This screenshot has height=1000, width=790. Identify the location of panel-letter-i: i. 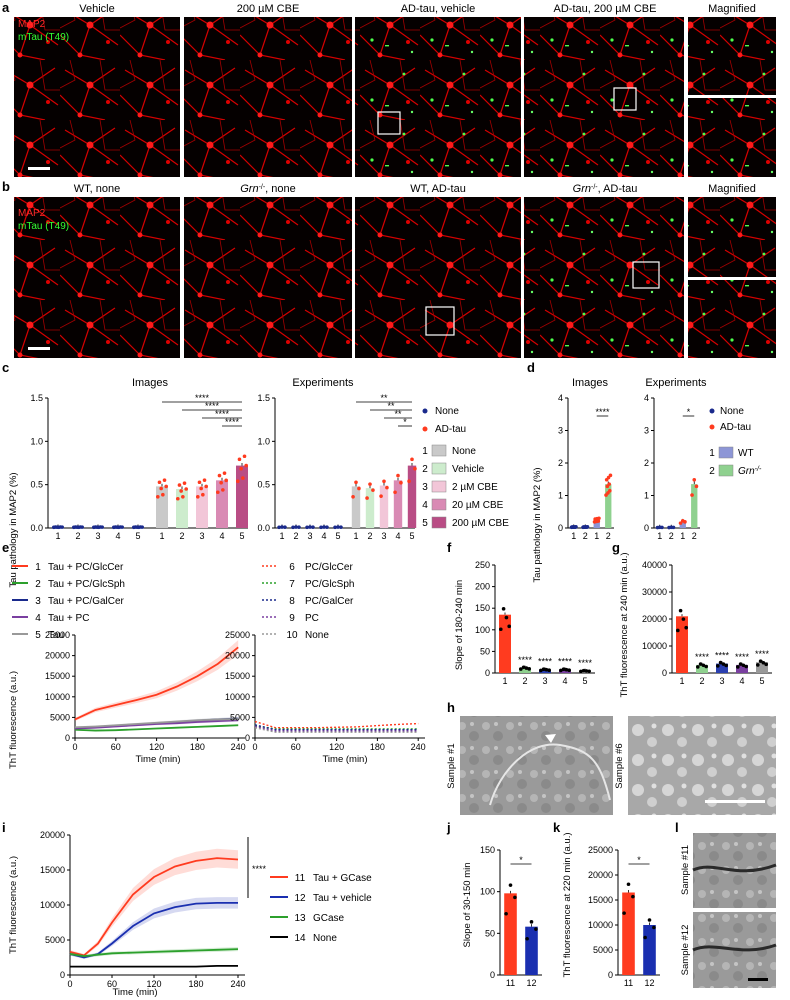
(4, 827).